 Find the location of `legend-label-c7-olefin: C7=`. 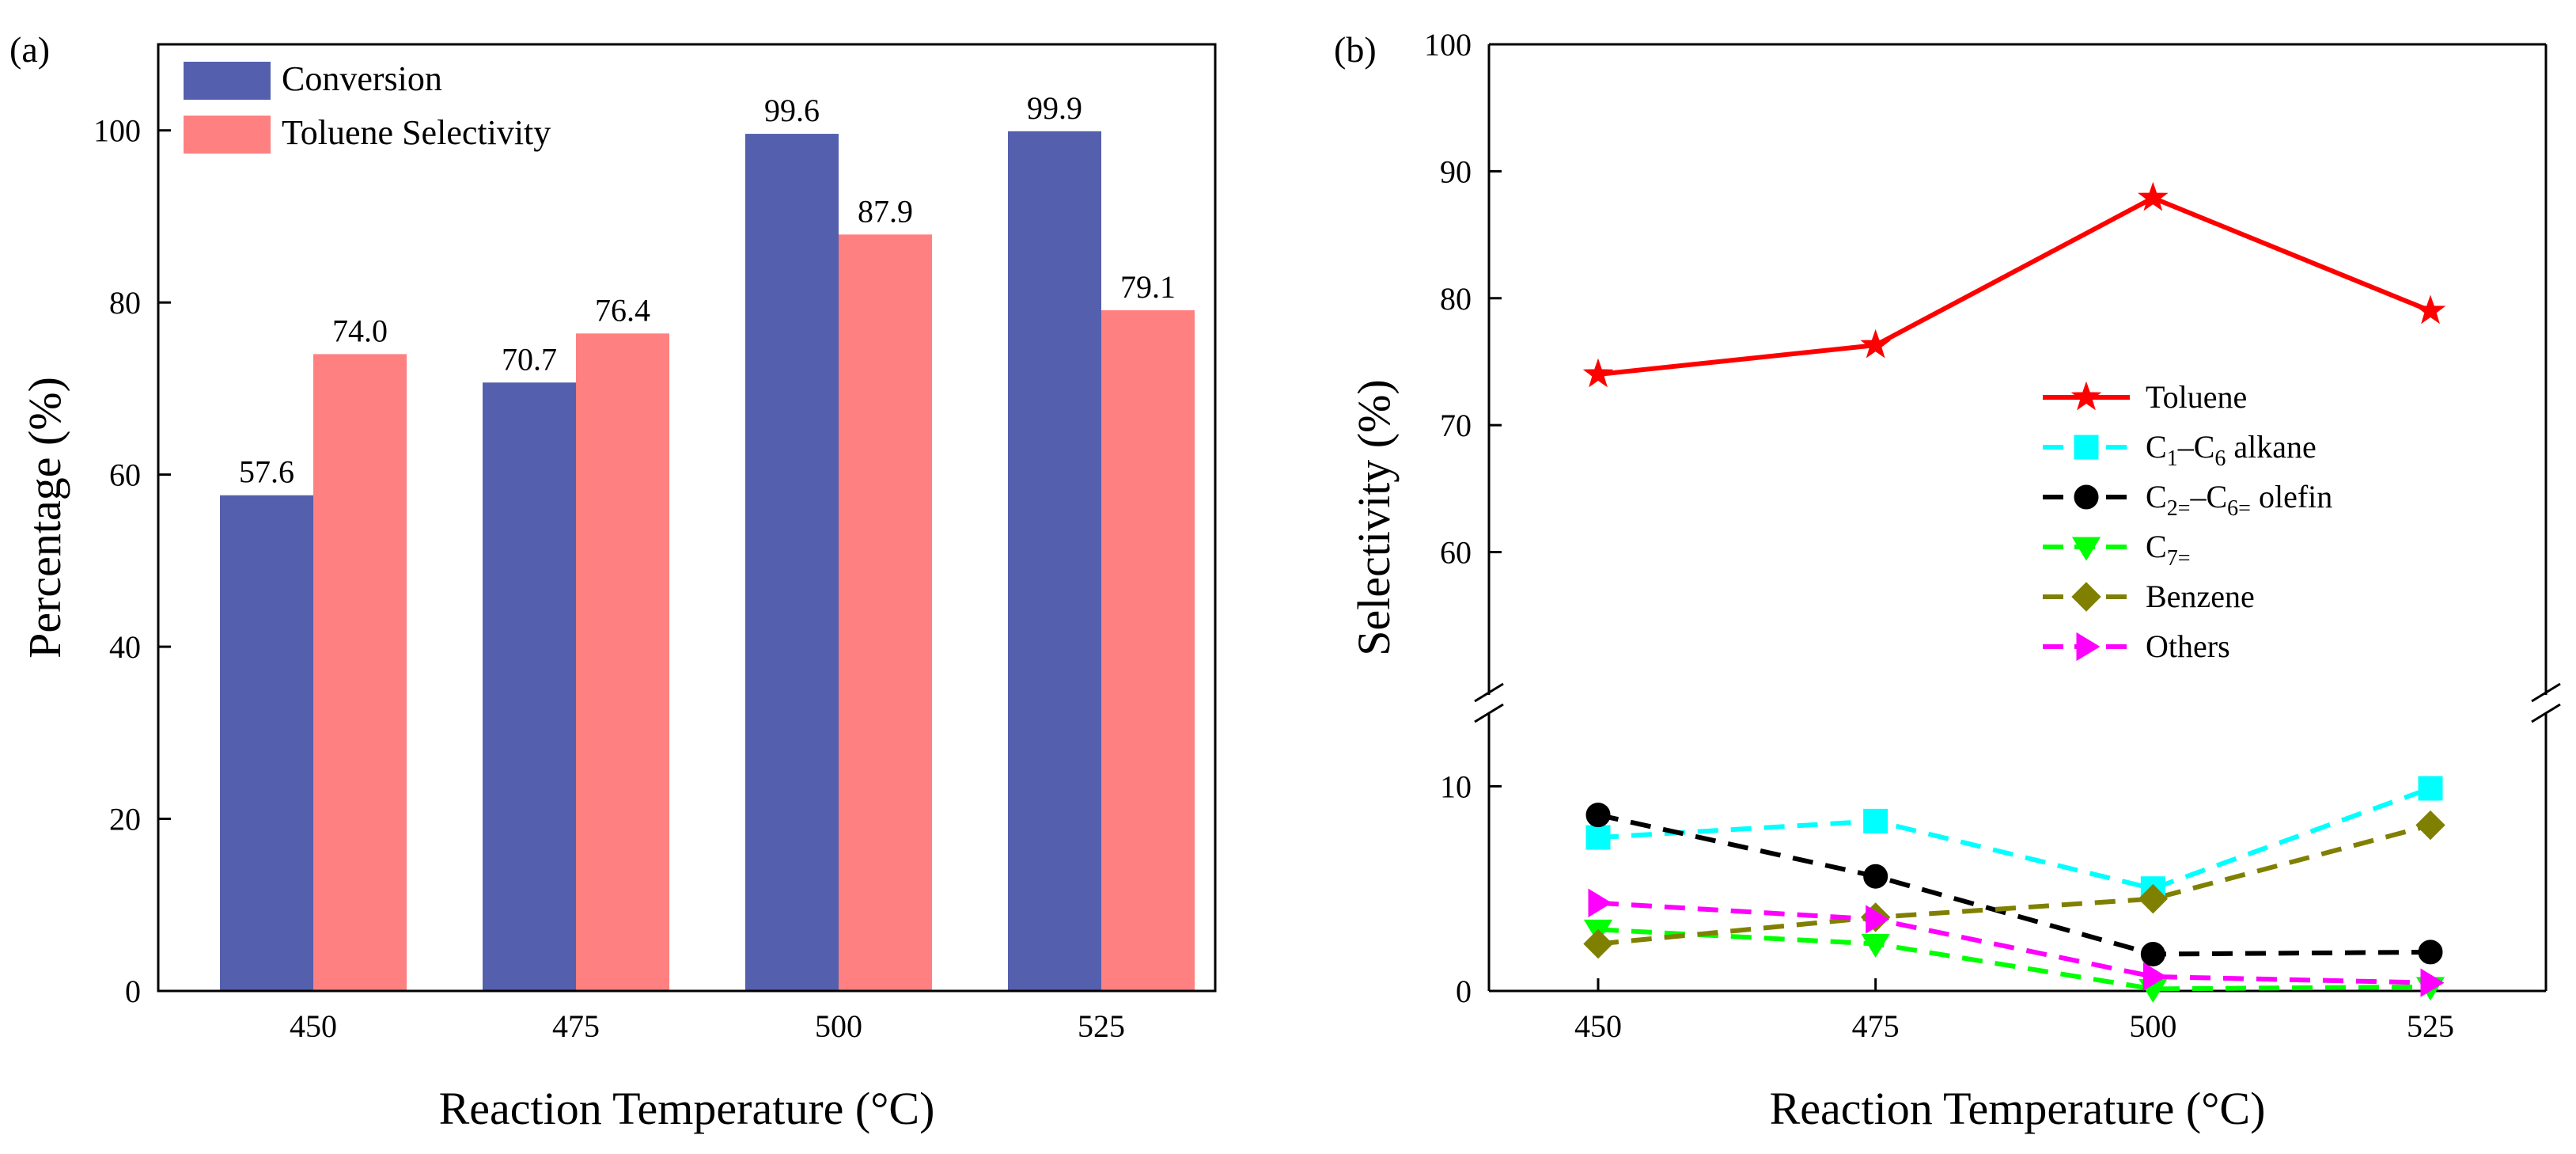

legend-label-c7-olefin: C7= is located at coordinates (2168, 550).